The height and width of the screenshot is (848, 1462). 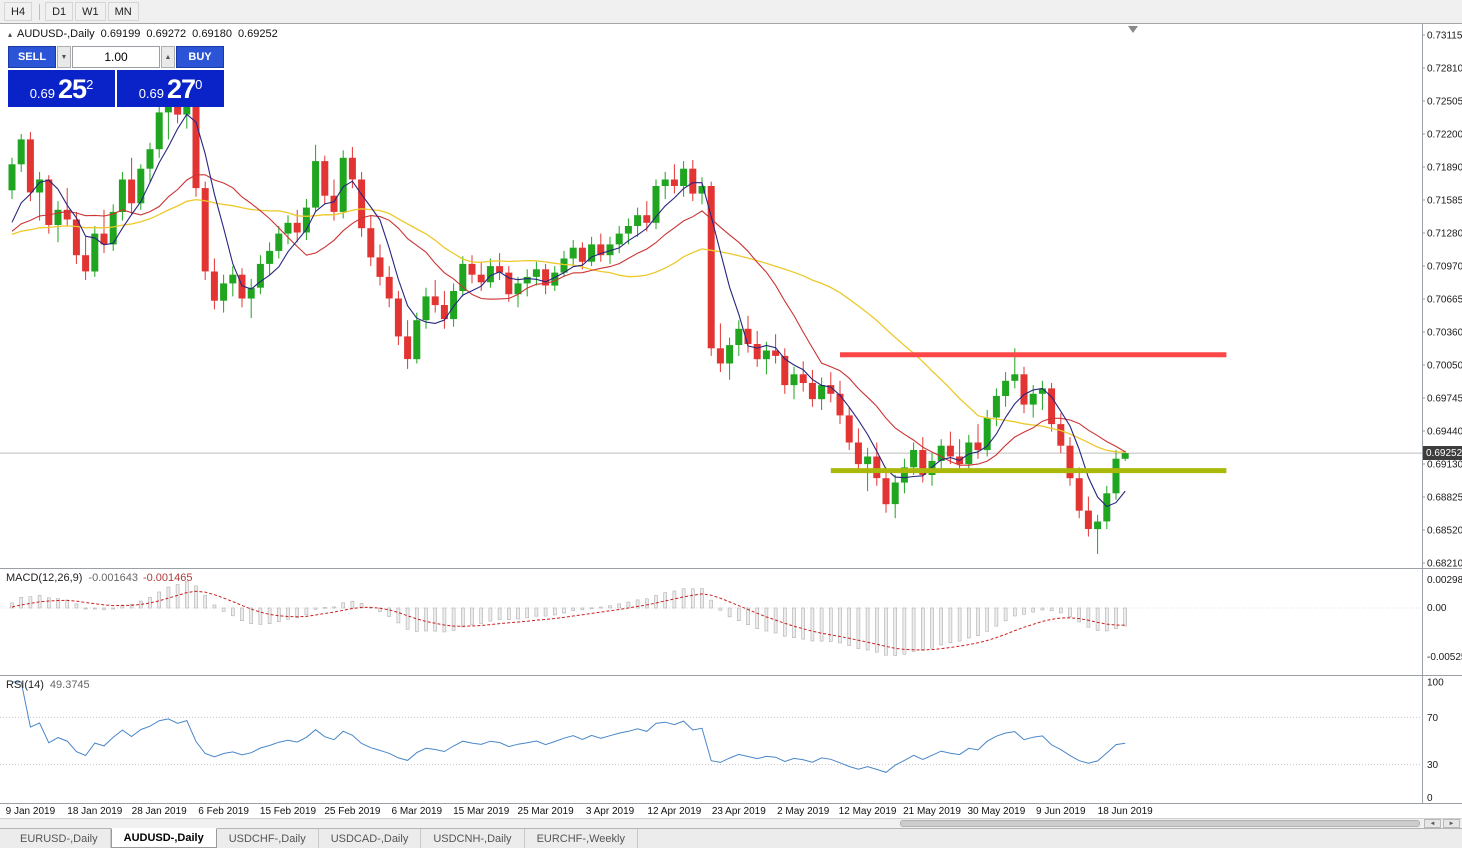 What do you see at coordinates (257, 34) in the screenshot?
I see `ohlc-close: 0.69252` at bounding box center [257, 34].